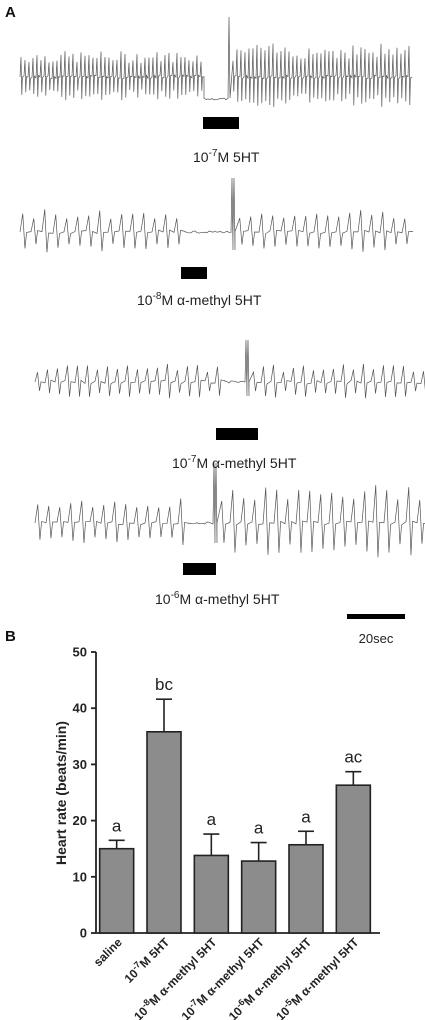  What do you see at coordinates (80, 652) in the screenshot?
I see `y-tick-label: 50` at bounding box center [80, 652].